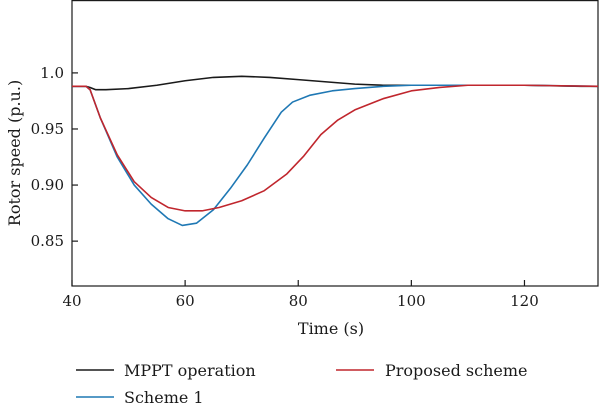 Image resolution: width=600 pixels, height=404 pixels. What do you see at coordinates (524, 301) in the screenshot?
I see `x-tick-label: 120` at bounding box center [524, 301].